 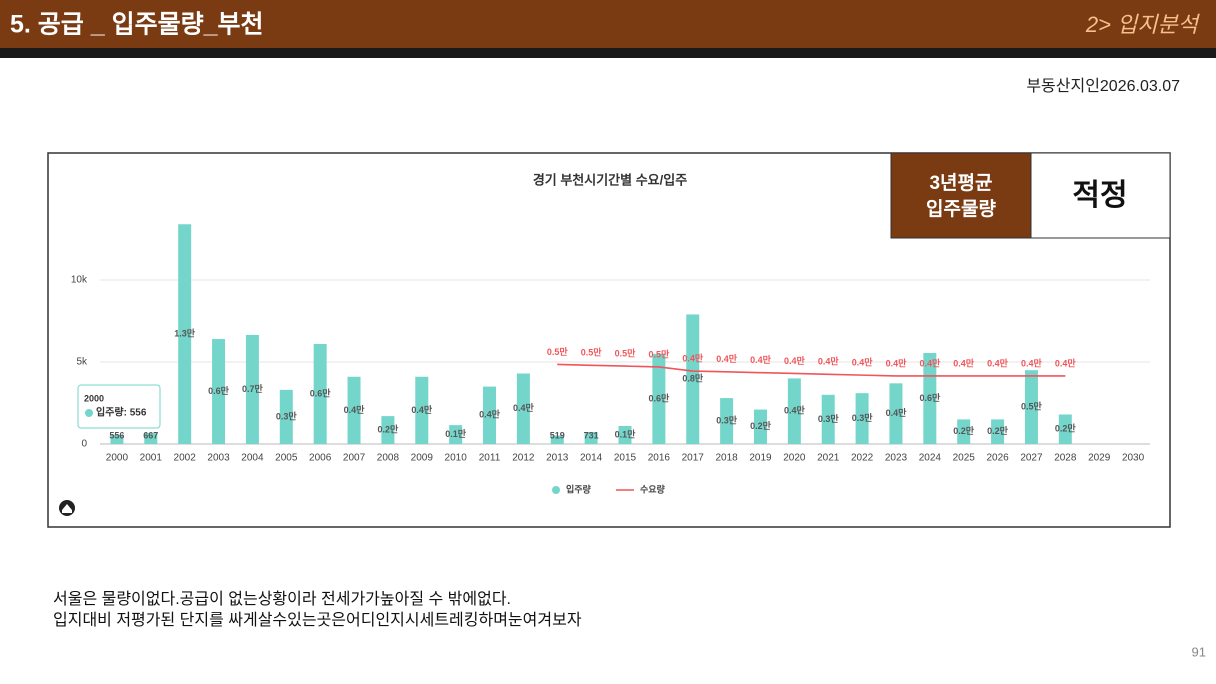 What do you see at coordinates (608, 24) in the screenshot?
I see `header-bar` at bounding box center [608, 24].